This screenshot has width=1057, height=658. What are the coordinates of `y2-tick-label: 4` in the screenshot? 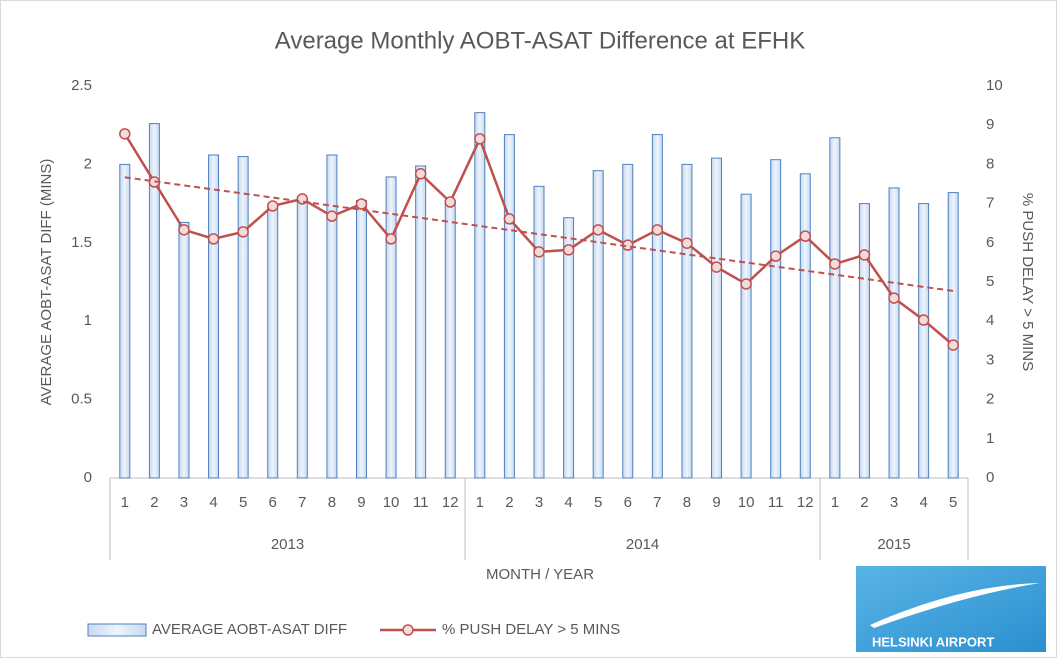 It's located at (990, 320).